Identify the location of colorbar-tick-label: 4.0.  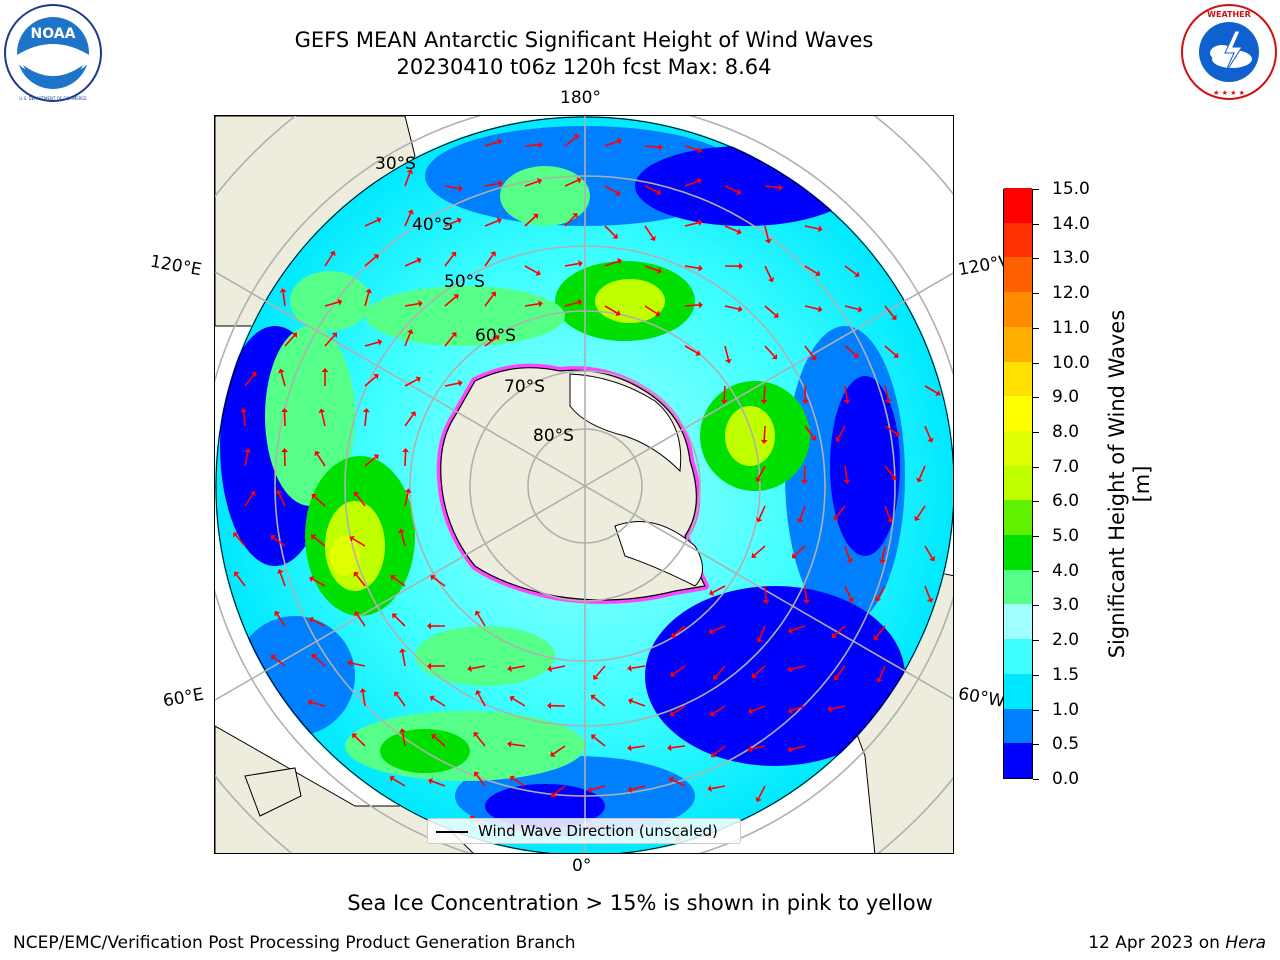
(1066, 570).